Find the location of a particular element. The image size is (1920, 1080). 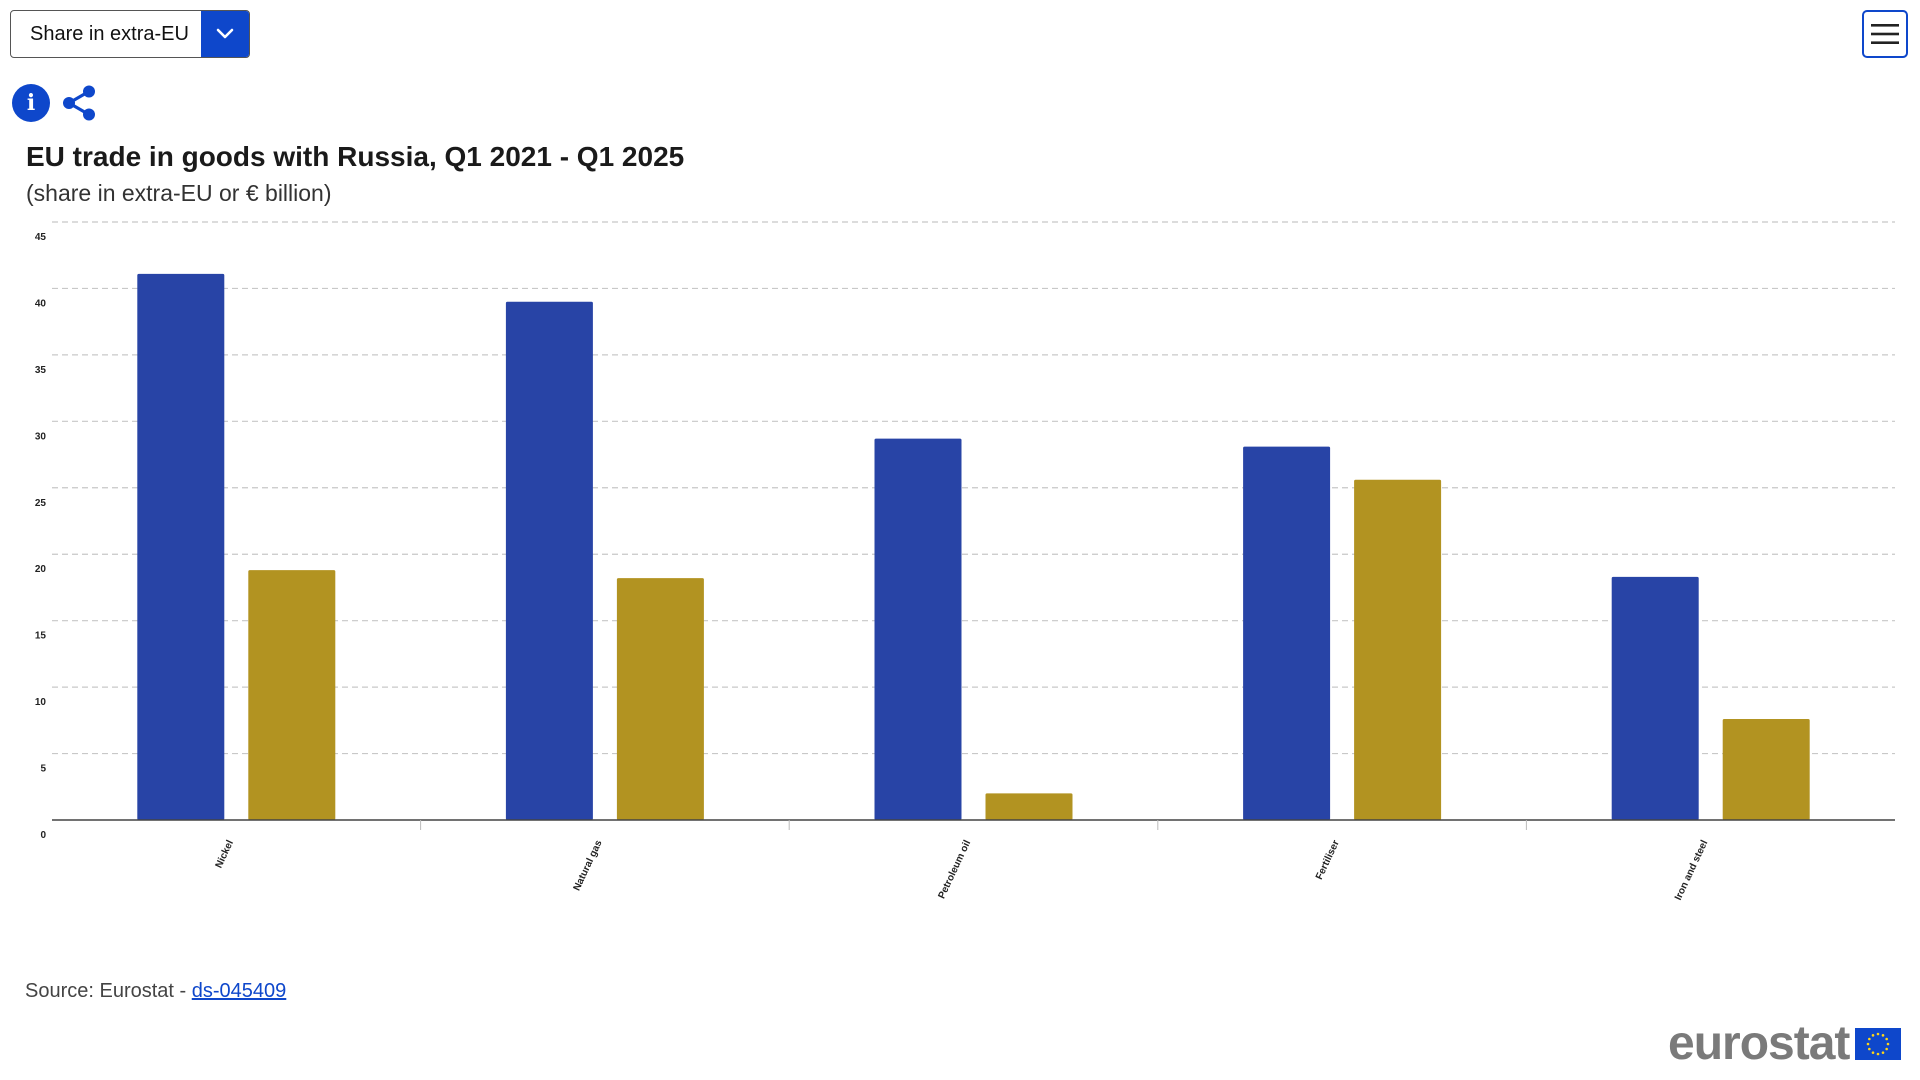

share-icon is located at coordinates (79, 103).